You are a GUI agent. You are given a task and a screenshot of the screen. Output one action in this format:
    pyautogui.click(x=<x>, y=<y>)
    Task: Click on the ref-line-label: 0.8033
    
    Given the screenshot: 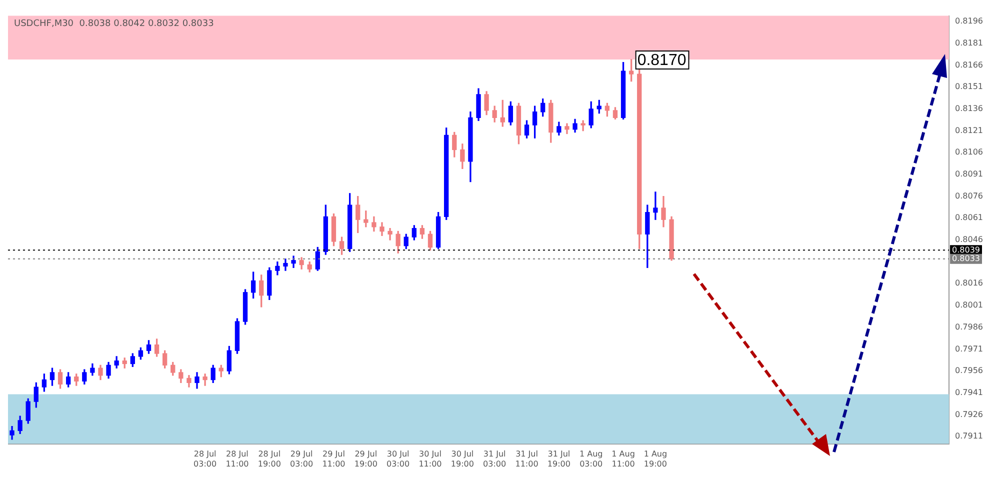 What is the action you would take?
    pyautogui.click(x=966, y=258)
    